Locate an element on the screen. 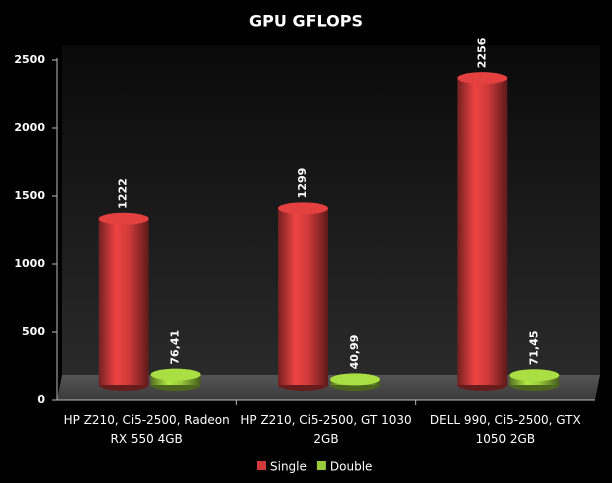  value-label: 1299 is located at coordinates (302, 183).